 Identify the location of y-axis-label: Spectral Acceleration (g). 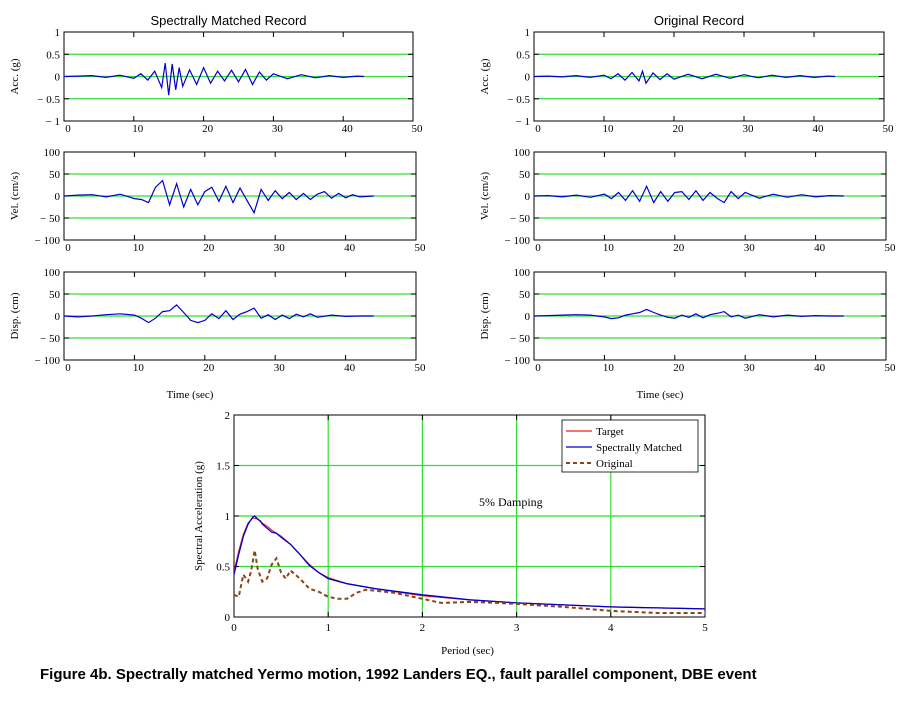
(199, 516).